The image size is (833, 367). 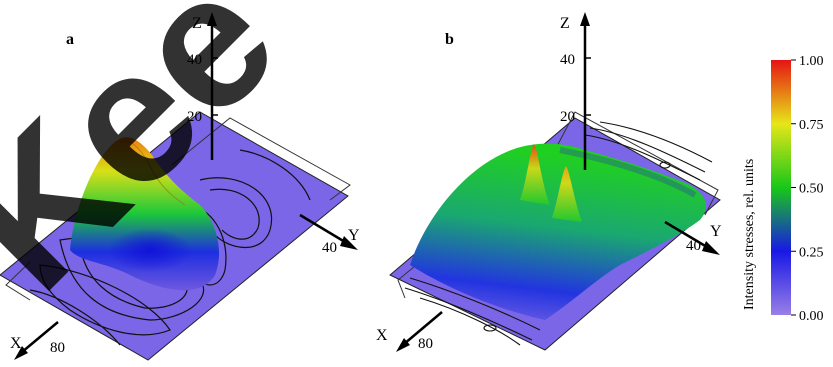 What do you see at coordinates (194, 60) in the screenshot?
I see `panel-a-z-tick-40: 40` at bounding box center [194, 60].